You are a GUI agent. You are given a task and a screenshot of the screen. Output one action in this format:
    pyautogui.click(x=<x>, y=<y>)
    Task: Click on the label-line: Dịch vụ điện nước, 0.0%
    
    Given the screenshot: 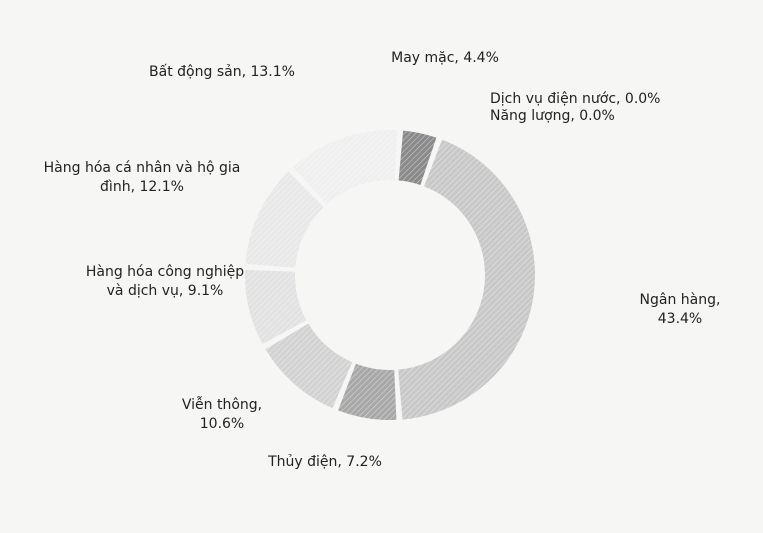 What is the action you would take?
    pyautogui.click(x=575, y=99)
    